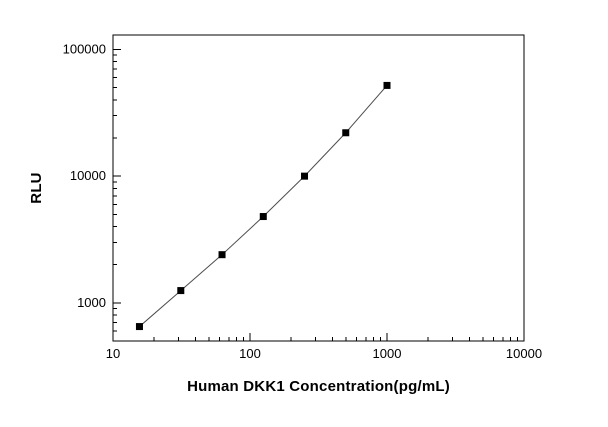 Image resolution: width=608 pixels, height=427 pixels. Describe the element at coordinates (250, 353) in the screenshot. I see `x-tick-label: 100` at that location.